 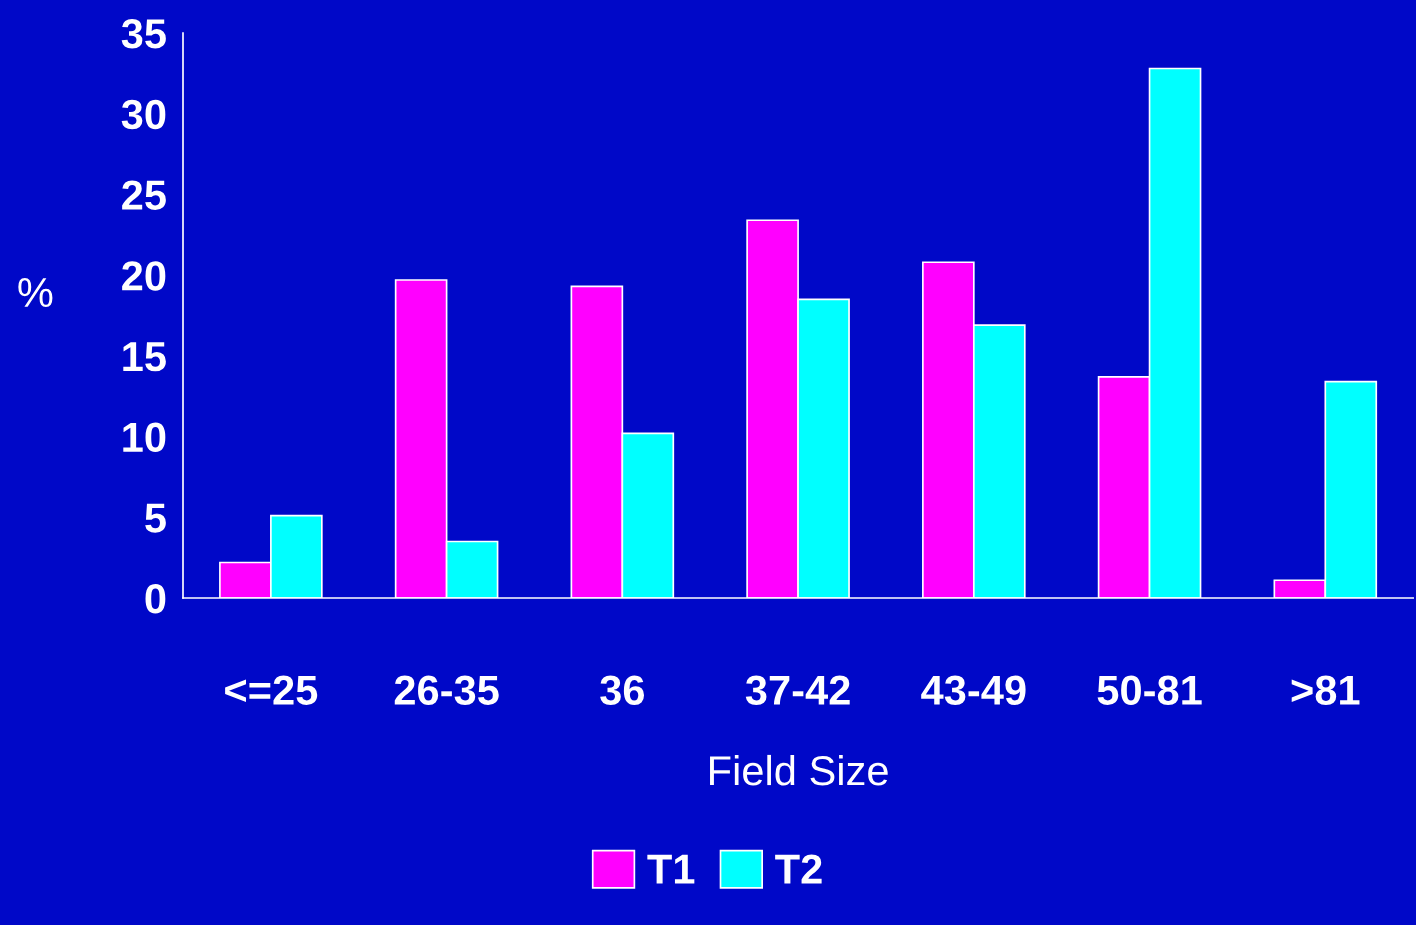 I want to click on x-tick-label: >81, so click(x=1325, y=690).